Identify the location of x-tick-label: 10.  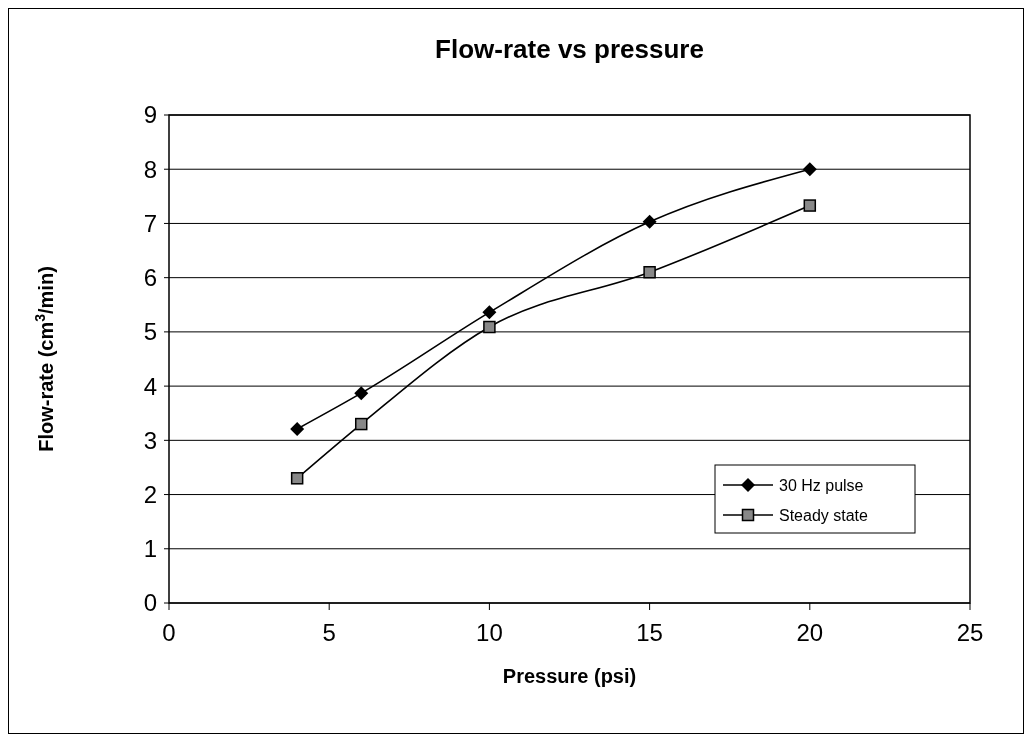
(489, 632).